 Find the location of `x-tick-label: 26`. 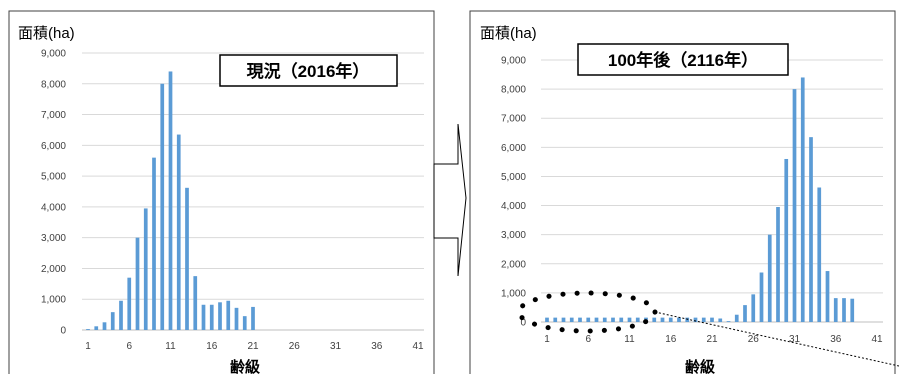

x-tick-label: 26 is located at coordinates (295, 346).